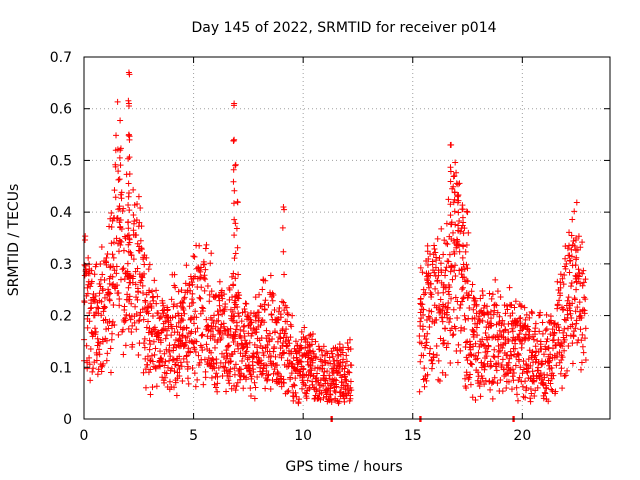 This screenshot has width=640, height=480. Describe the element at coordinates (67, 420) in the screenshot. I see `y-tick-label: 0` at that location.